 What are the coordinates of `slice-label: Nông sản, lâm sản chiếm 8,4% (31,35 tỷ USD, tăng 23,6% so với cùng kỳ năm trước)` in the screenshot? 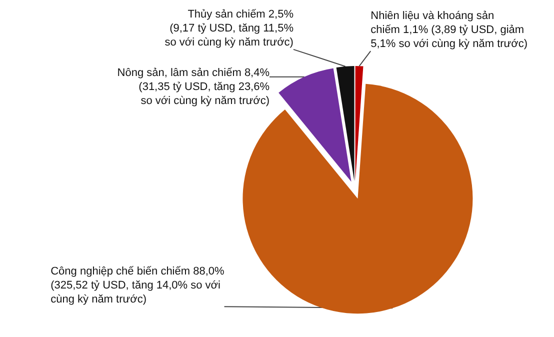 It's located at (193, 87).